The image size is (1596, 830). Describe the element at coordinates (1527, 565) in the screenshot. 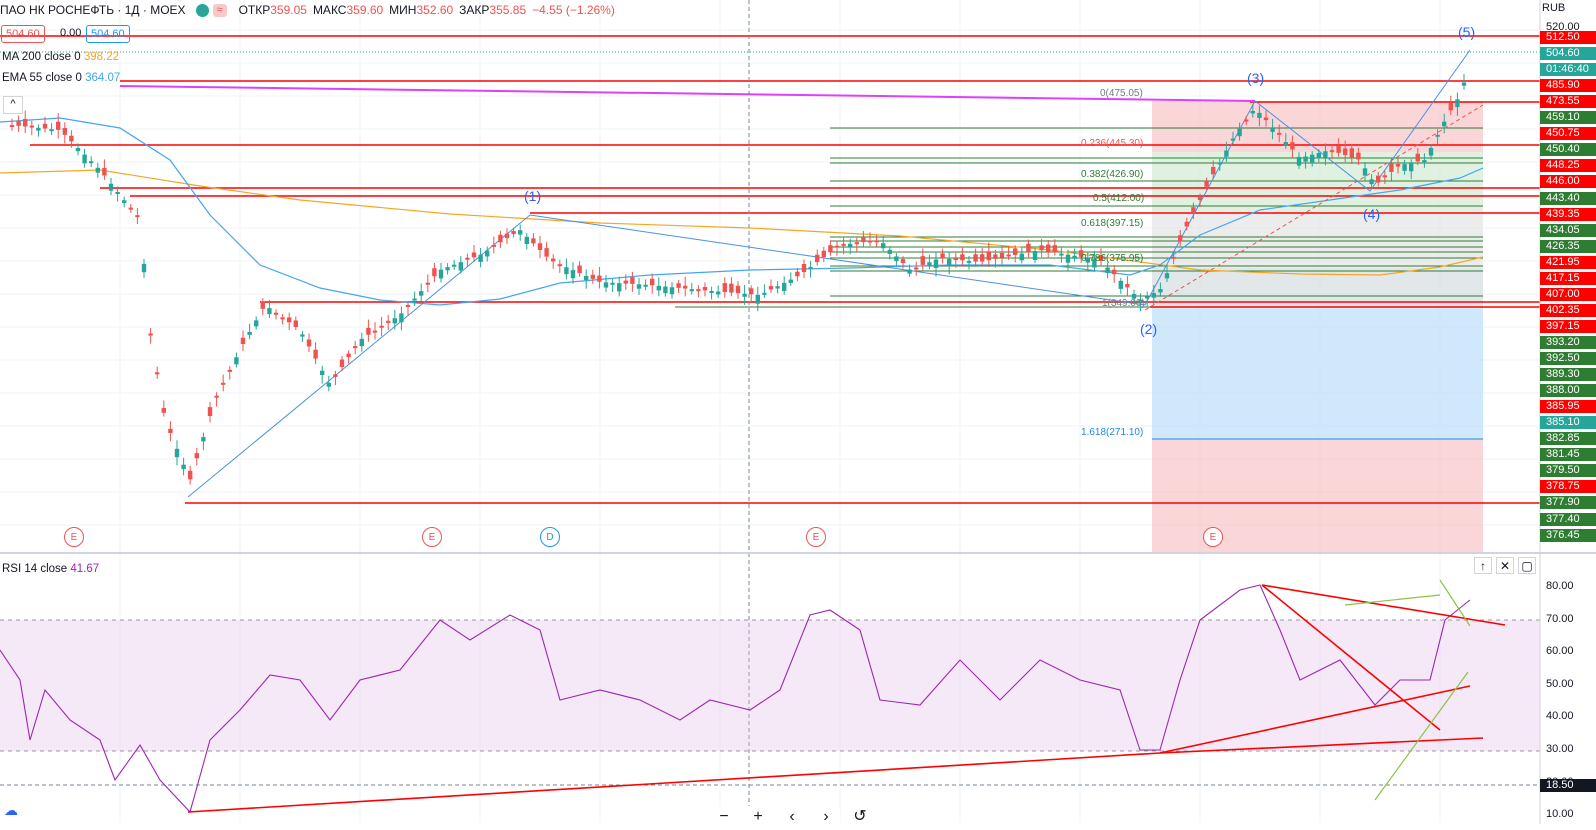

I see `rsi-maximize-button: ▢` at that location.